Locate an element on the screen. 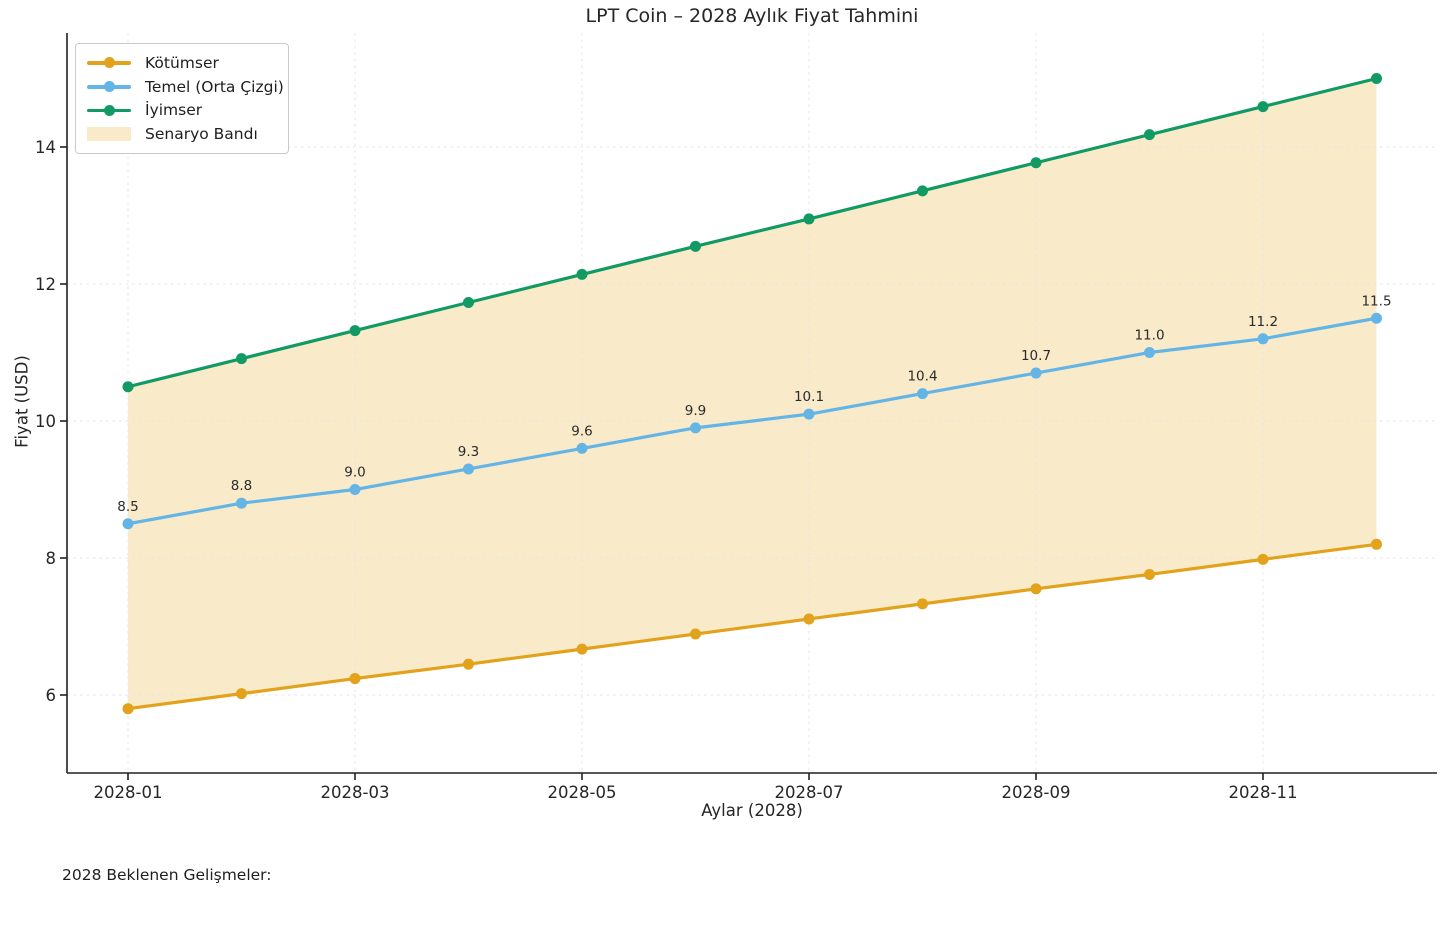 The width and height of the screenshot is (1446, 926). point-label: 10.7 is located at coordinates (1036, 356).